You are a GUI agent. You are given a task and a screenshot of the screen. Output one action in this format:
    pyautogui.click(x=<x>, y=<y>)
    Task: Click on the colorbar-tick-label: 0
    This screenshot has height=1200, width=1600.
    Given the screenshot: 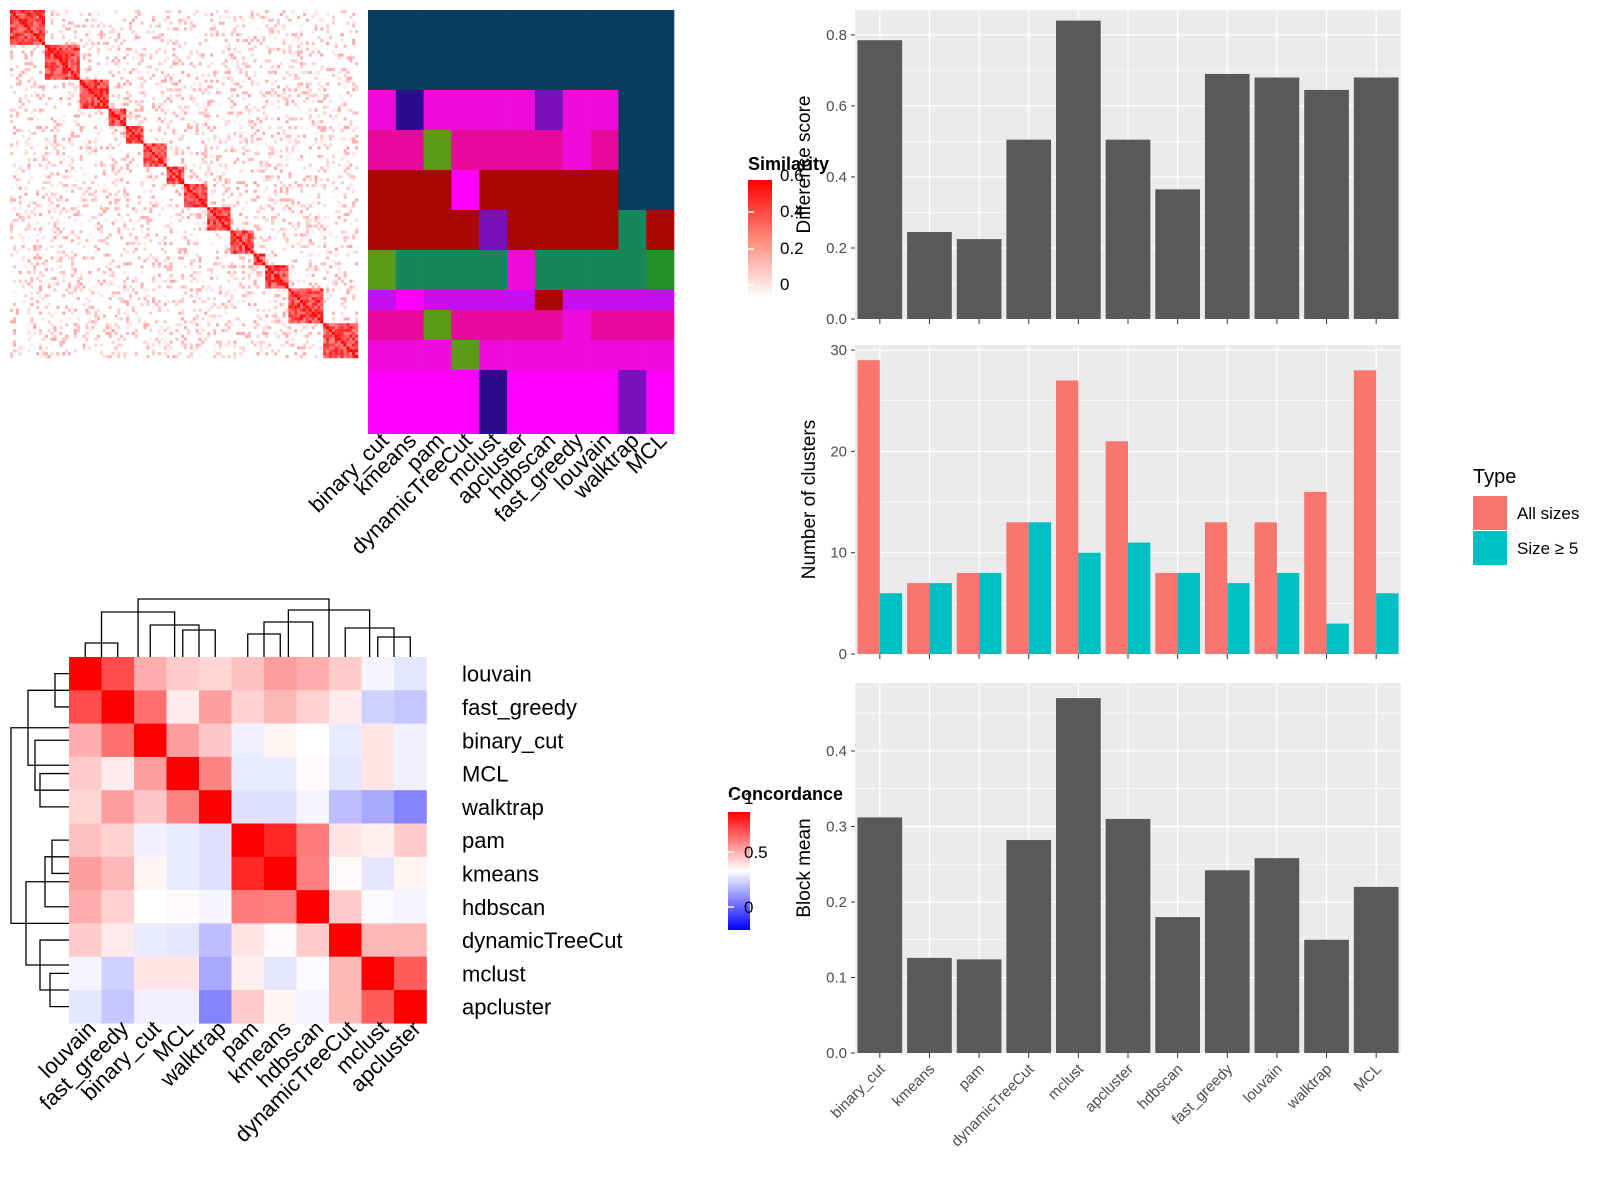 What is the action you would take?
    pyautogui.click(x=784, y=284)
    